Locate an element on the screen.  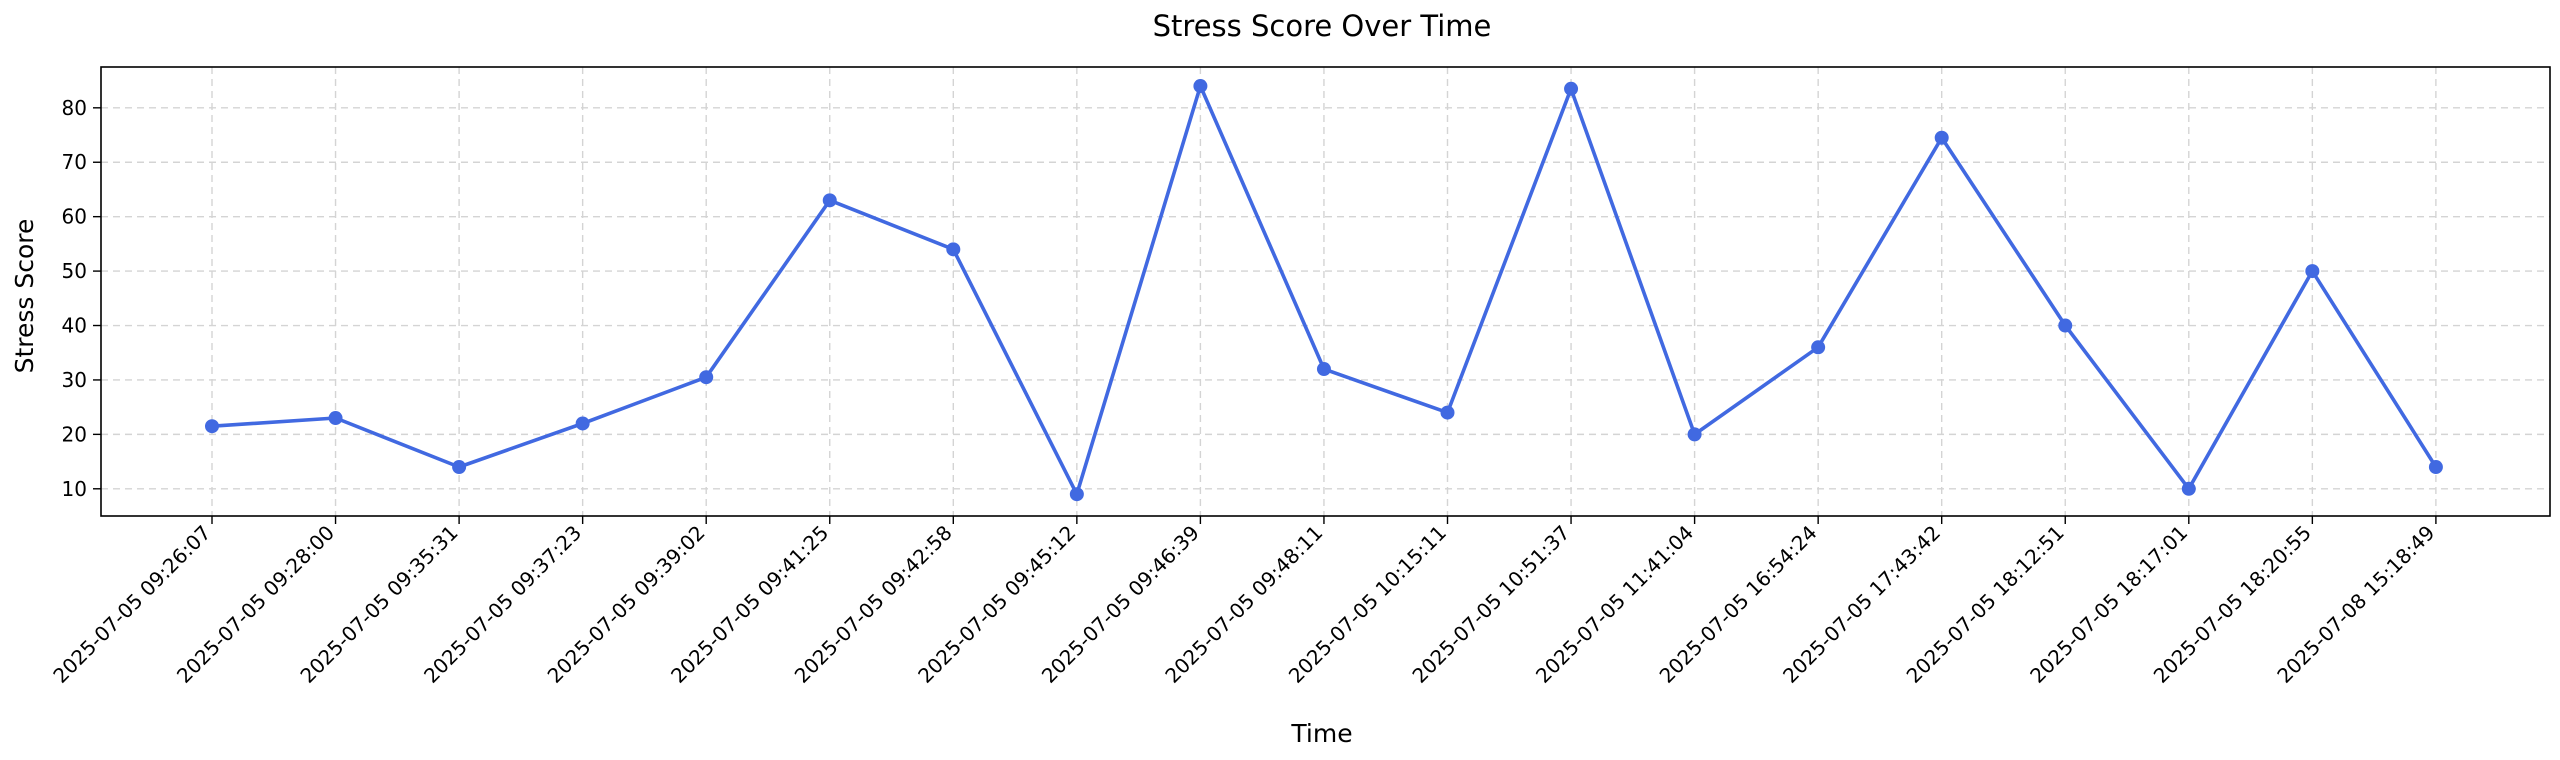
y-tick-label: 40 is located at coordinates (74, 326).